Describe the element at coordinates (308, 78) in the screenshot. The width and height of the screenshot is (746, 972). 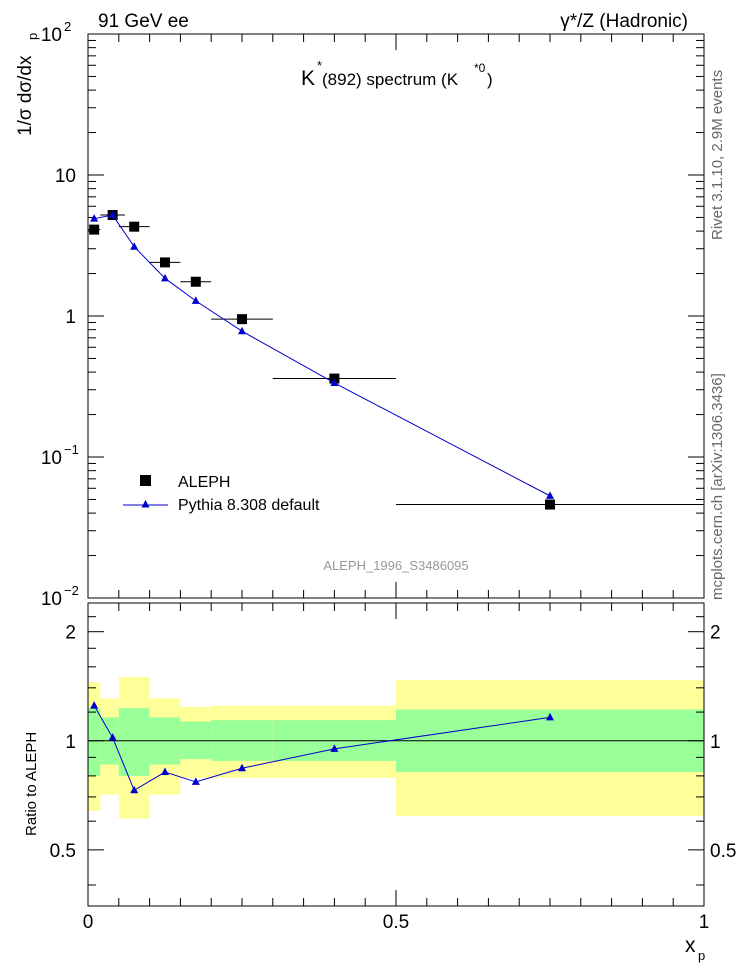
I see `plot-title-main: K` at that location.